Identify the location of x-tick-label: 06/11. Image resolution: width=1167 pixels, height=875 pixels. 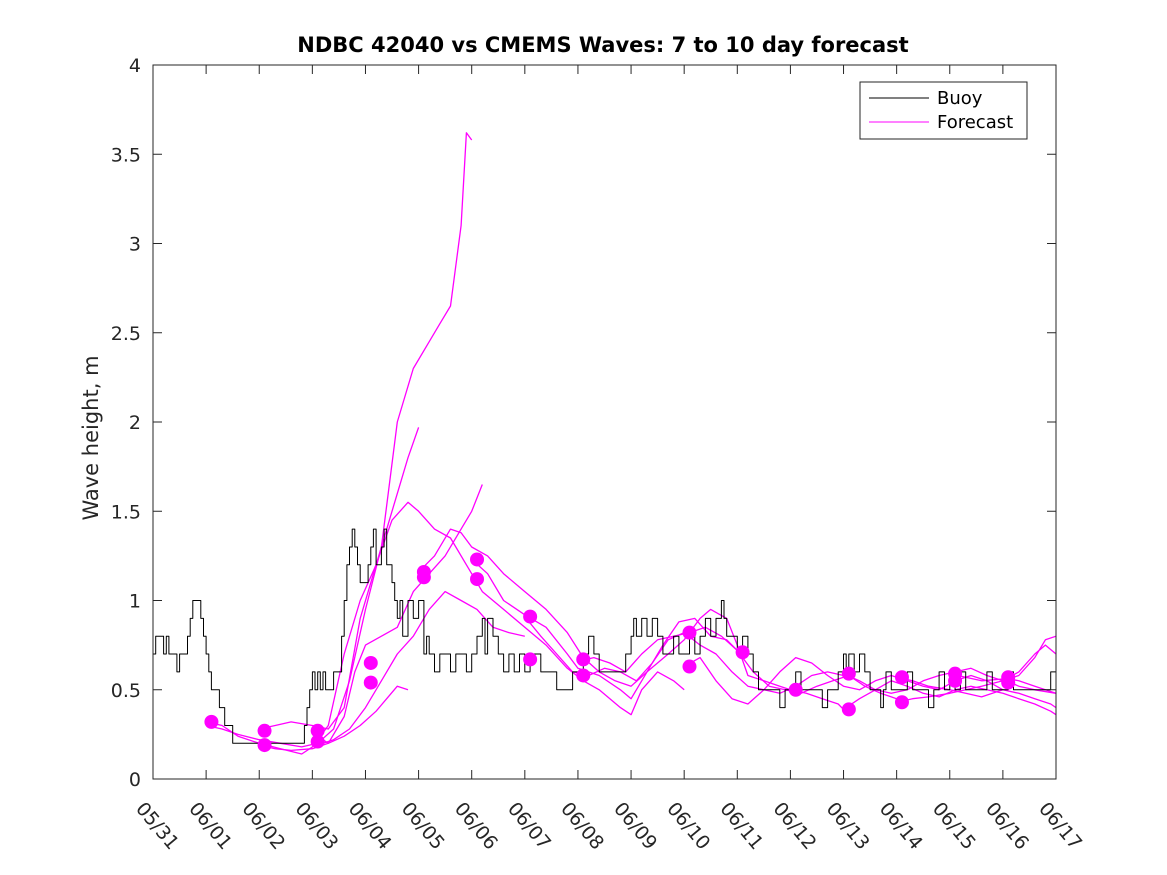
(741, 826).